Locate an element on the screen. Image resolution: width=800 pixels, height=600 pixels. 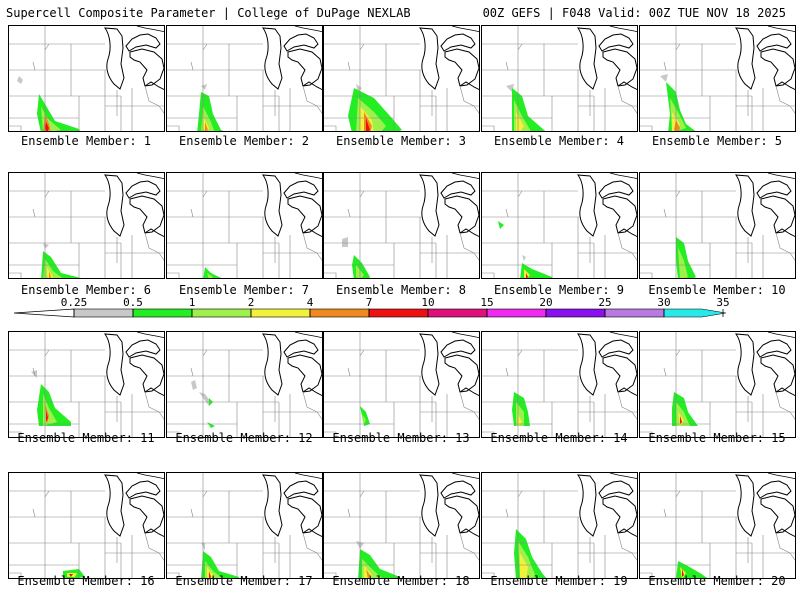
member-3-map-panel is located at coordinates (401, 78).